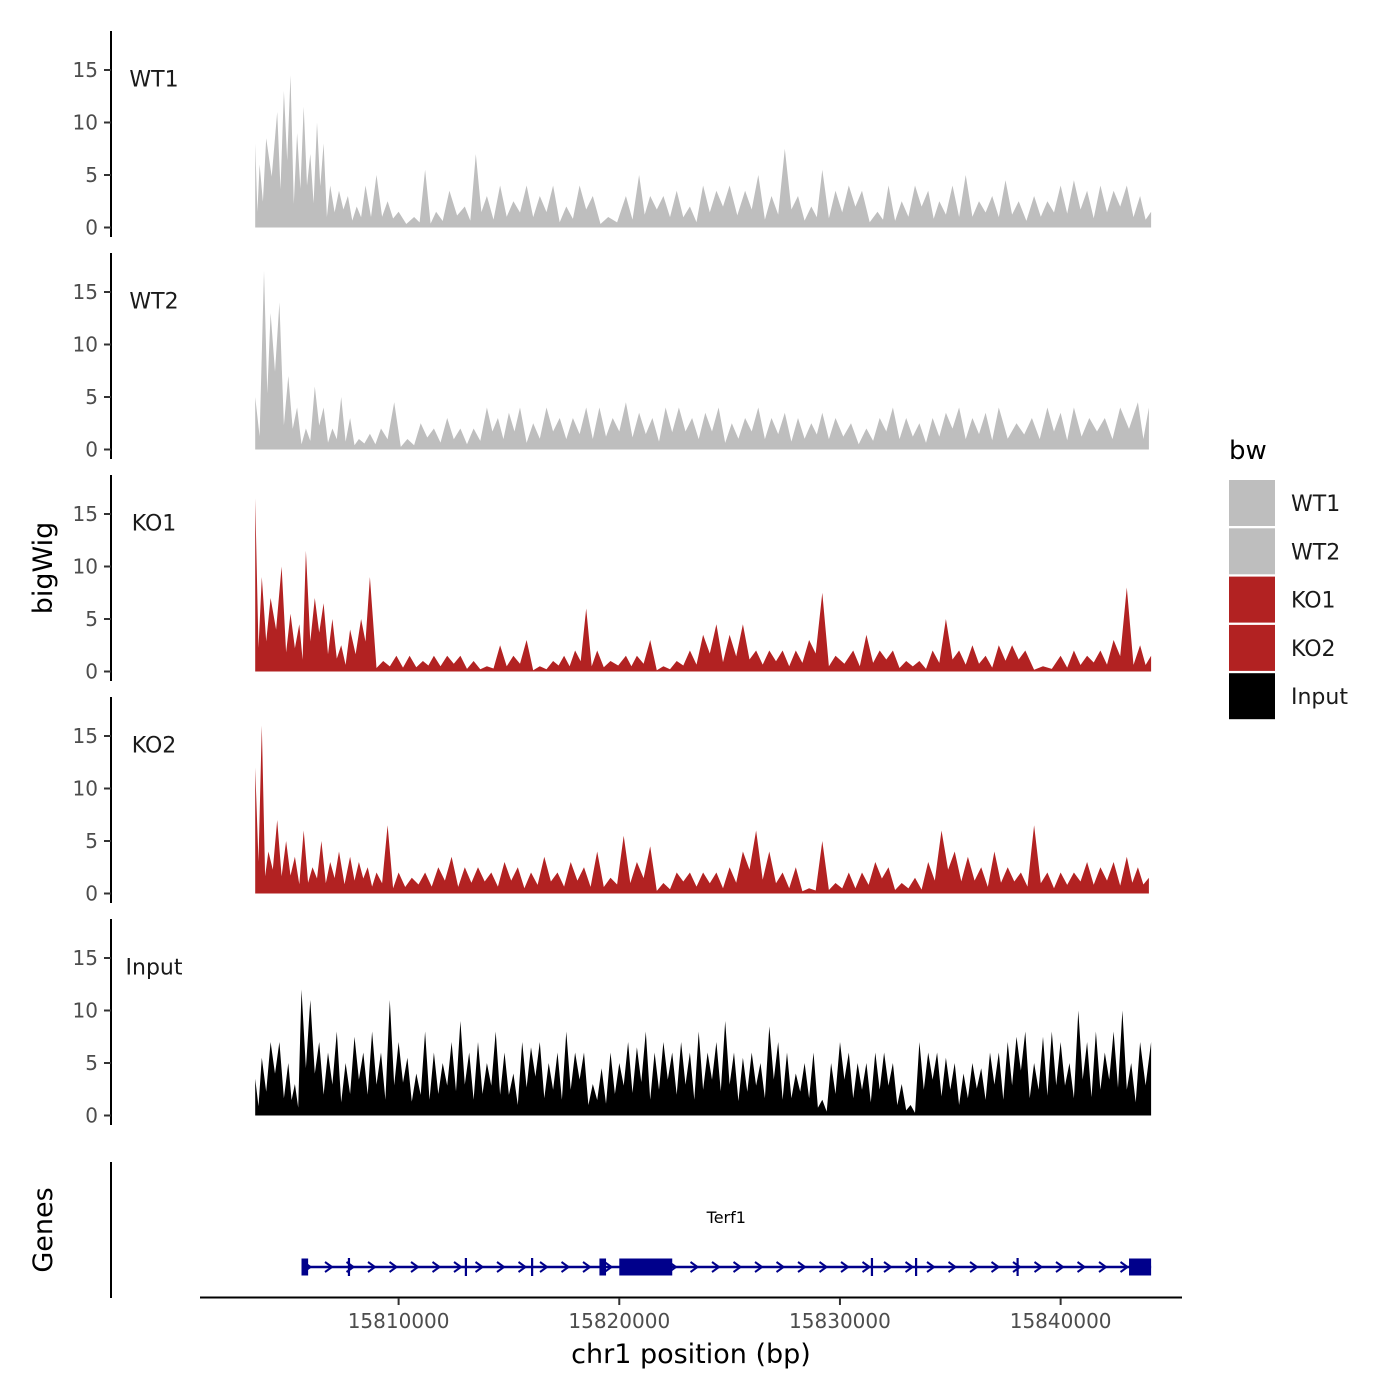 The image size is (1400, 1400). Describe the element at coordinates (43, 1229) in the screenshot. I see `genes-track-label: Genes` at that location.